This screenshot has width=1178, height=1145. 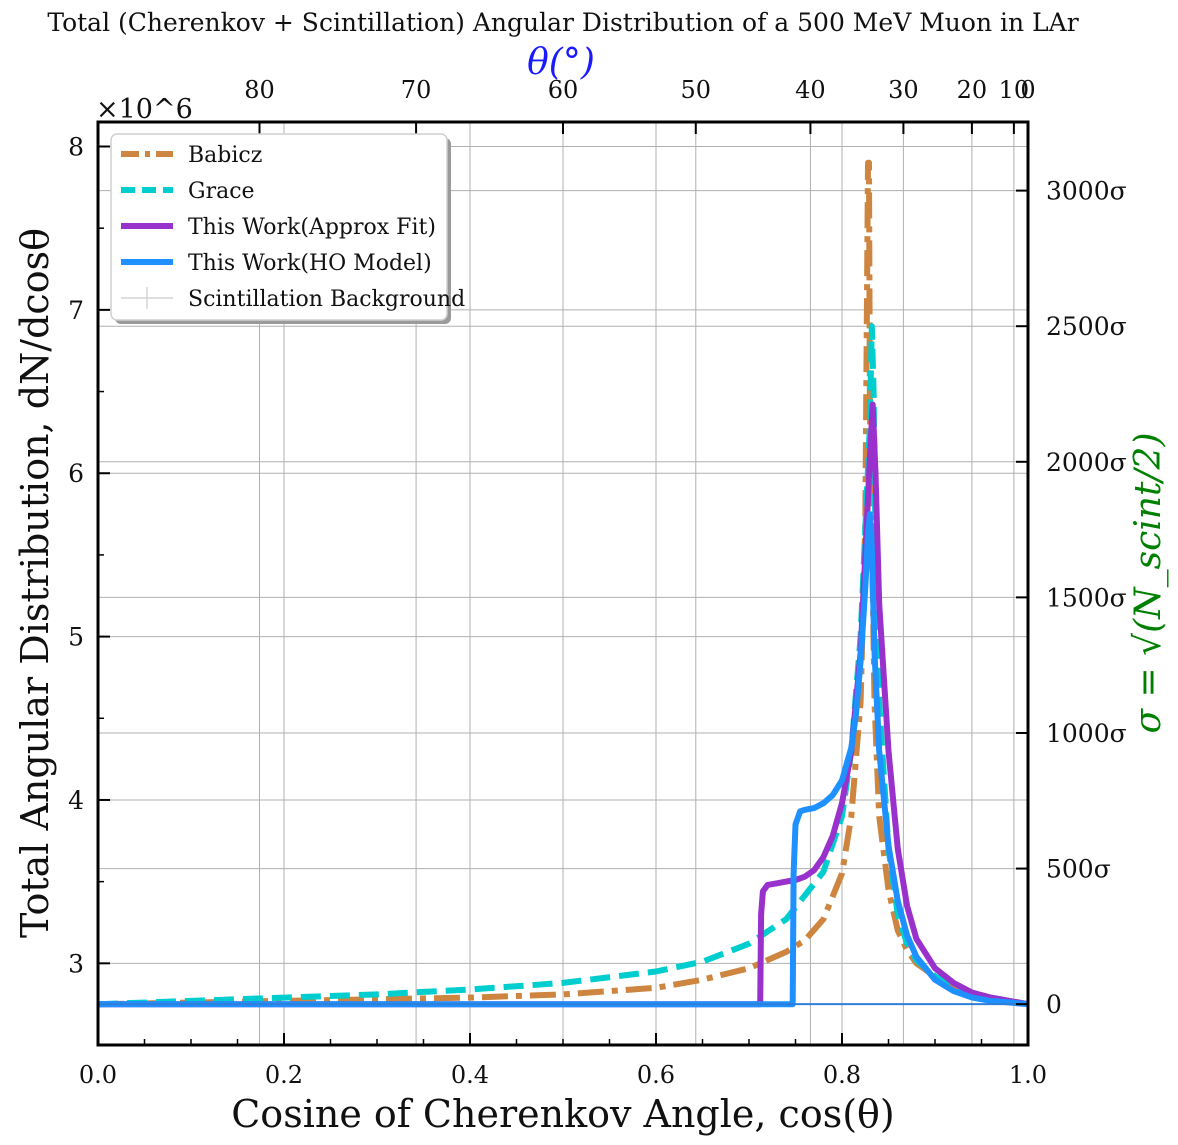 I want to click on legend-box, so click(x=279, y=227).